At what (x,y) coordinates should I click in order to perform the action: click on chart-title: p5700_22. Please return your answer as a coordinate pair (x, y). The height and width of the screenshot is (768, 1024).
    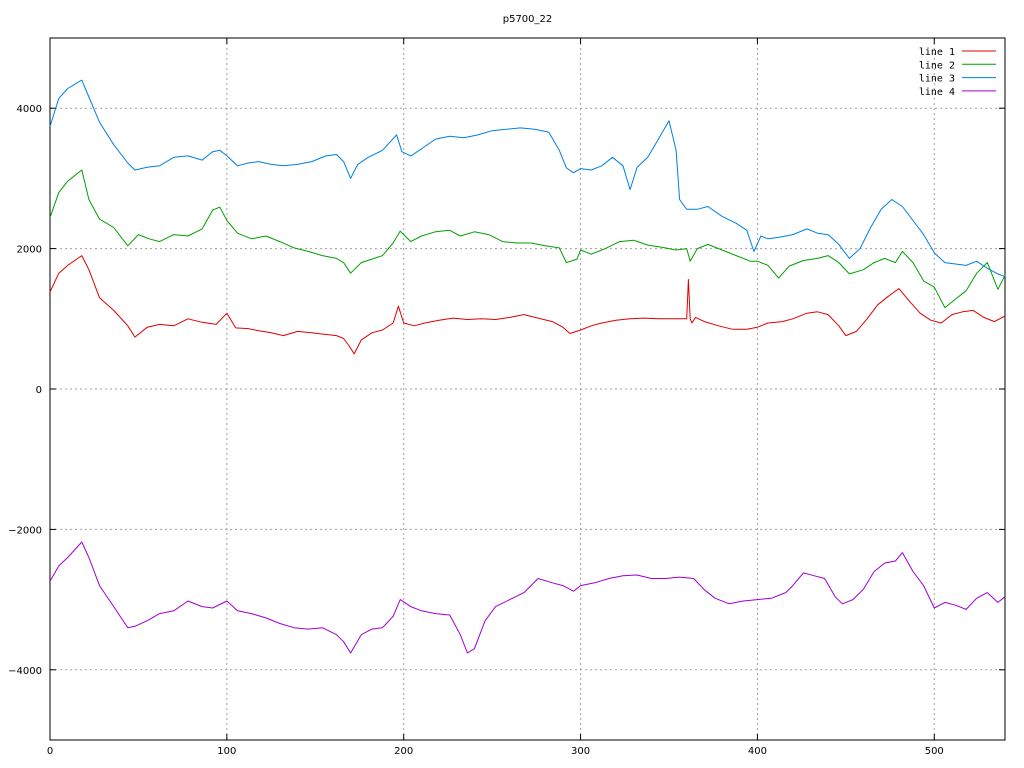
    Looking at the image, I should click on (528, 19).